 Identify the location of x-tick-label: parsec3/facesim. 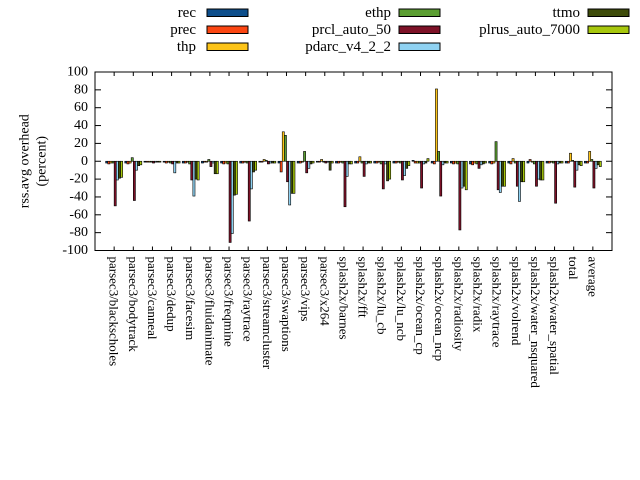
(190, 299).